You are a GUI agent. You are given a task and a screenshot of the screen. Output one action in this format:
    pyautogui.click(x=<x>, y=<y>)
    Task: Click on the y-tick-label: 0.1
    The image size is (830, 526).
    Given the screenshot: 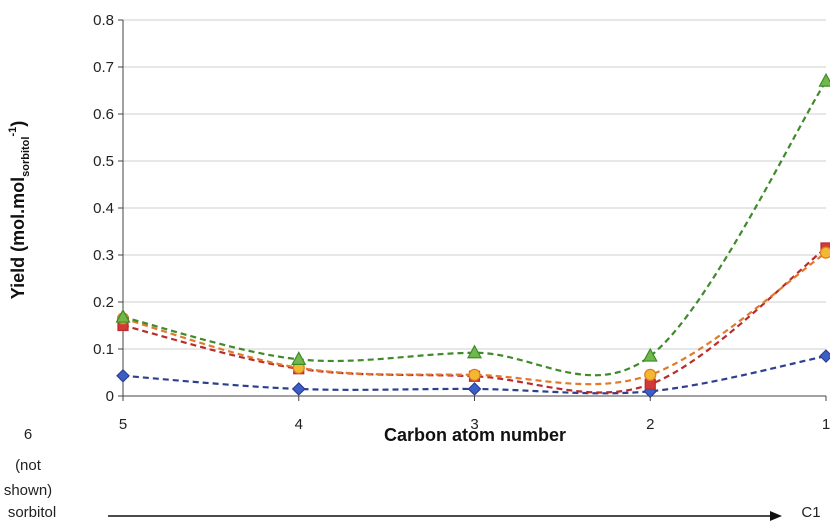 What is the action you would take?
    pyautogui.click(x=103, y=349)
    